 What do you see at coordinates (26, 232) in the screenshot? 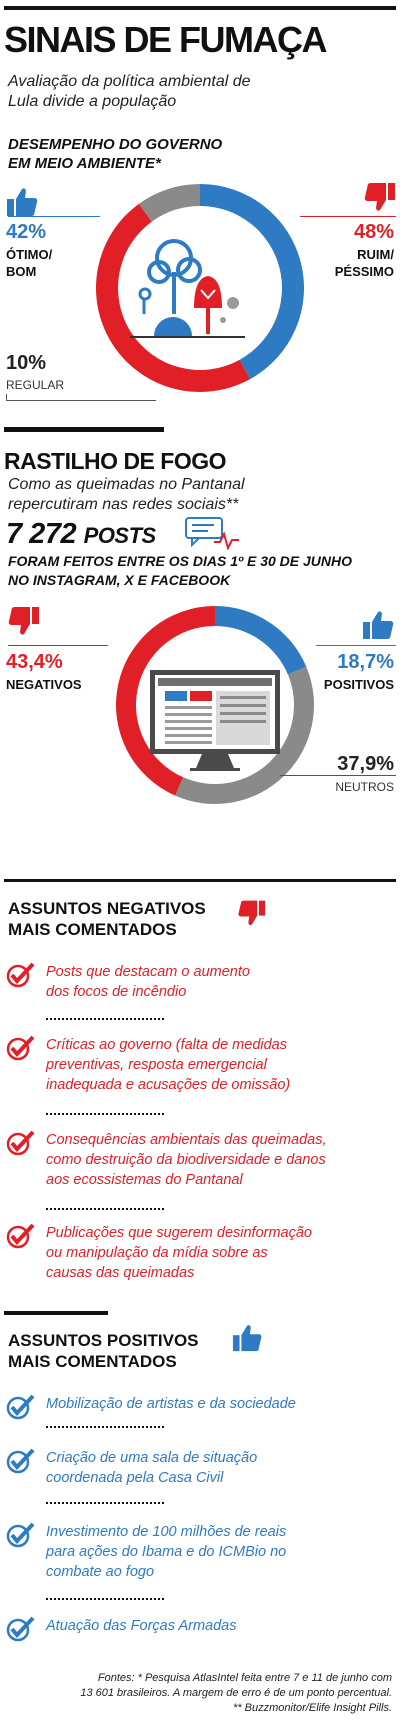
I see `good-percentage: 42%` at bounding box center [26, 232].